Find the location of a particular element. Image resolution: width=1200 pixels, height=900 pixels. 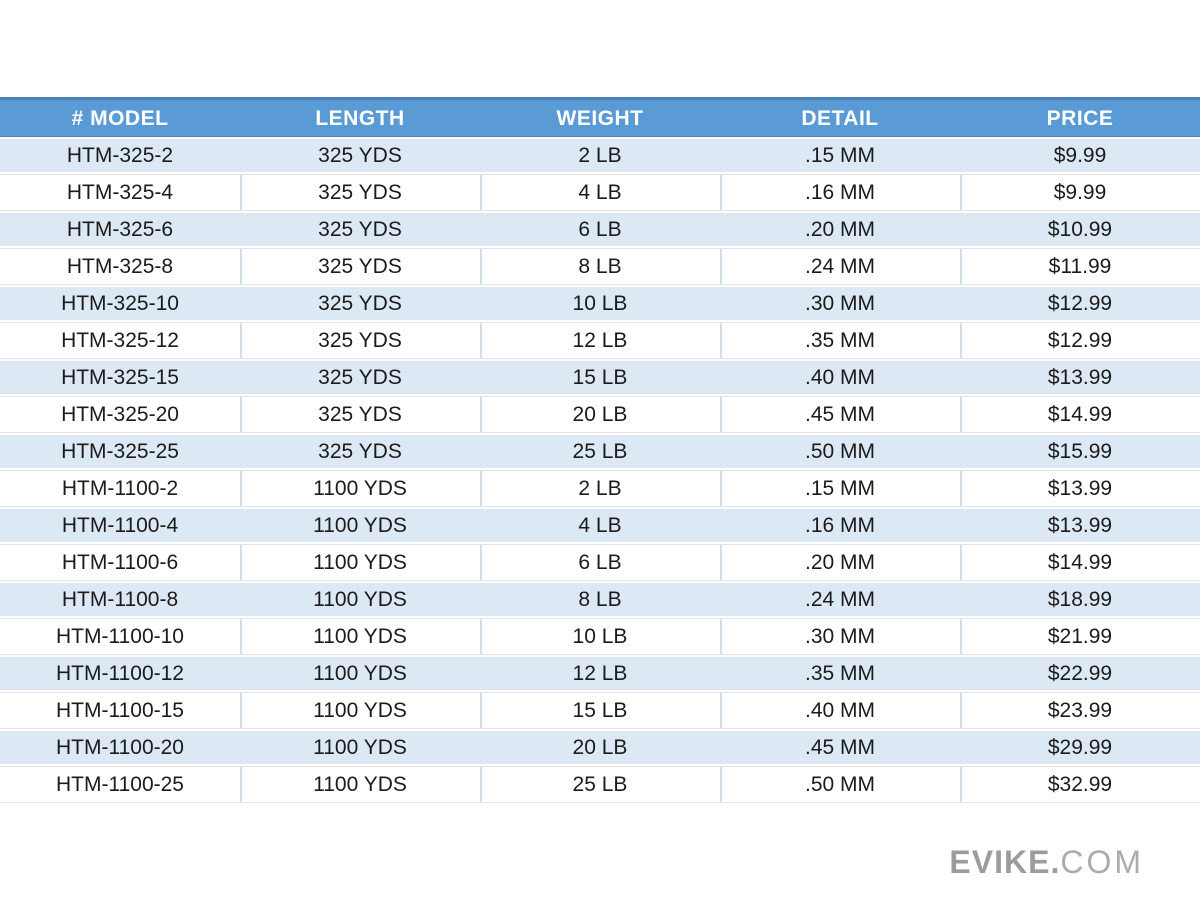

table-cell: HTM-325-2 is located at coordinates (120, 155).